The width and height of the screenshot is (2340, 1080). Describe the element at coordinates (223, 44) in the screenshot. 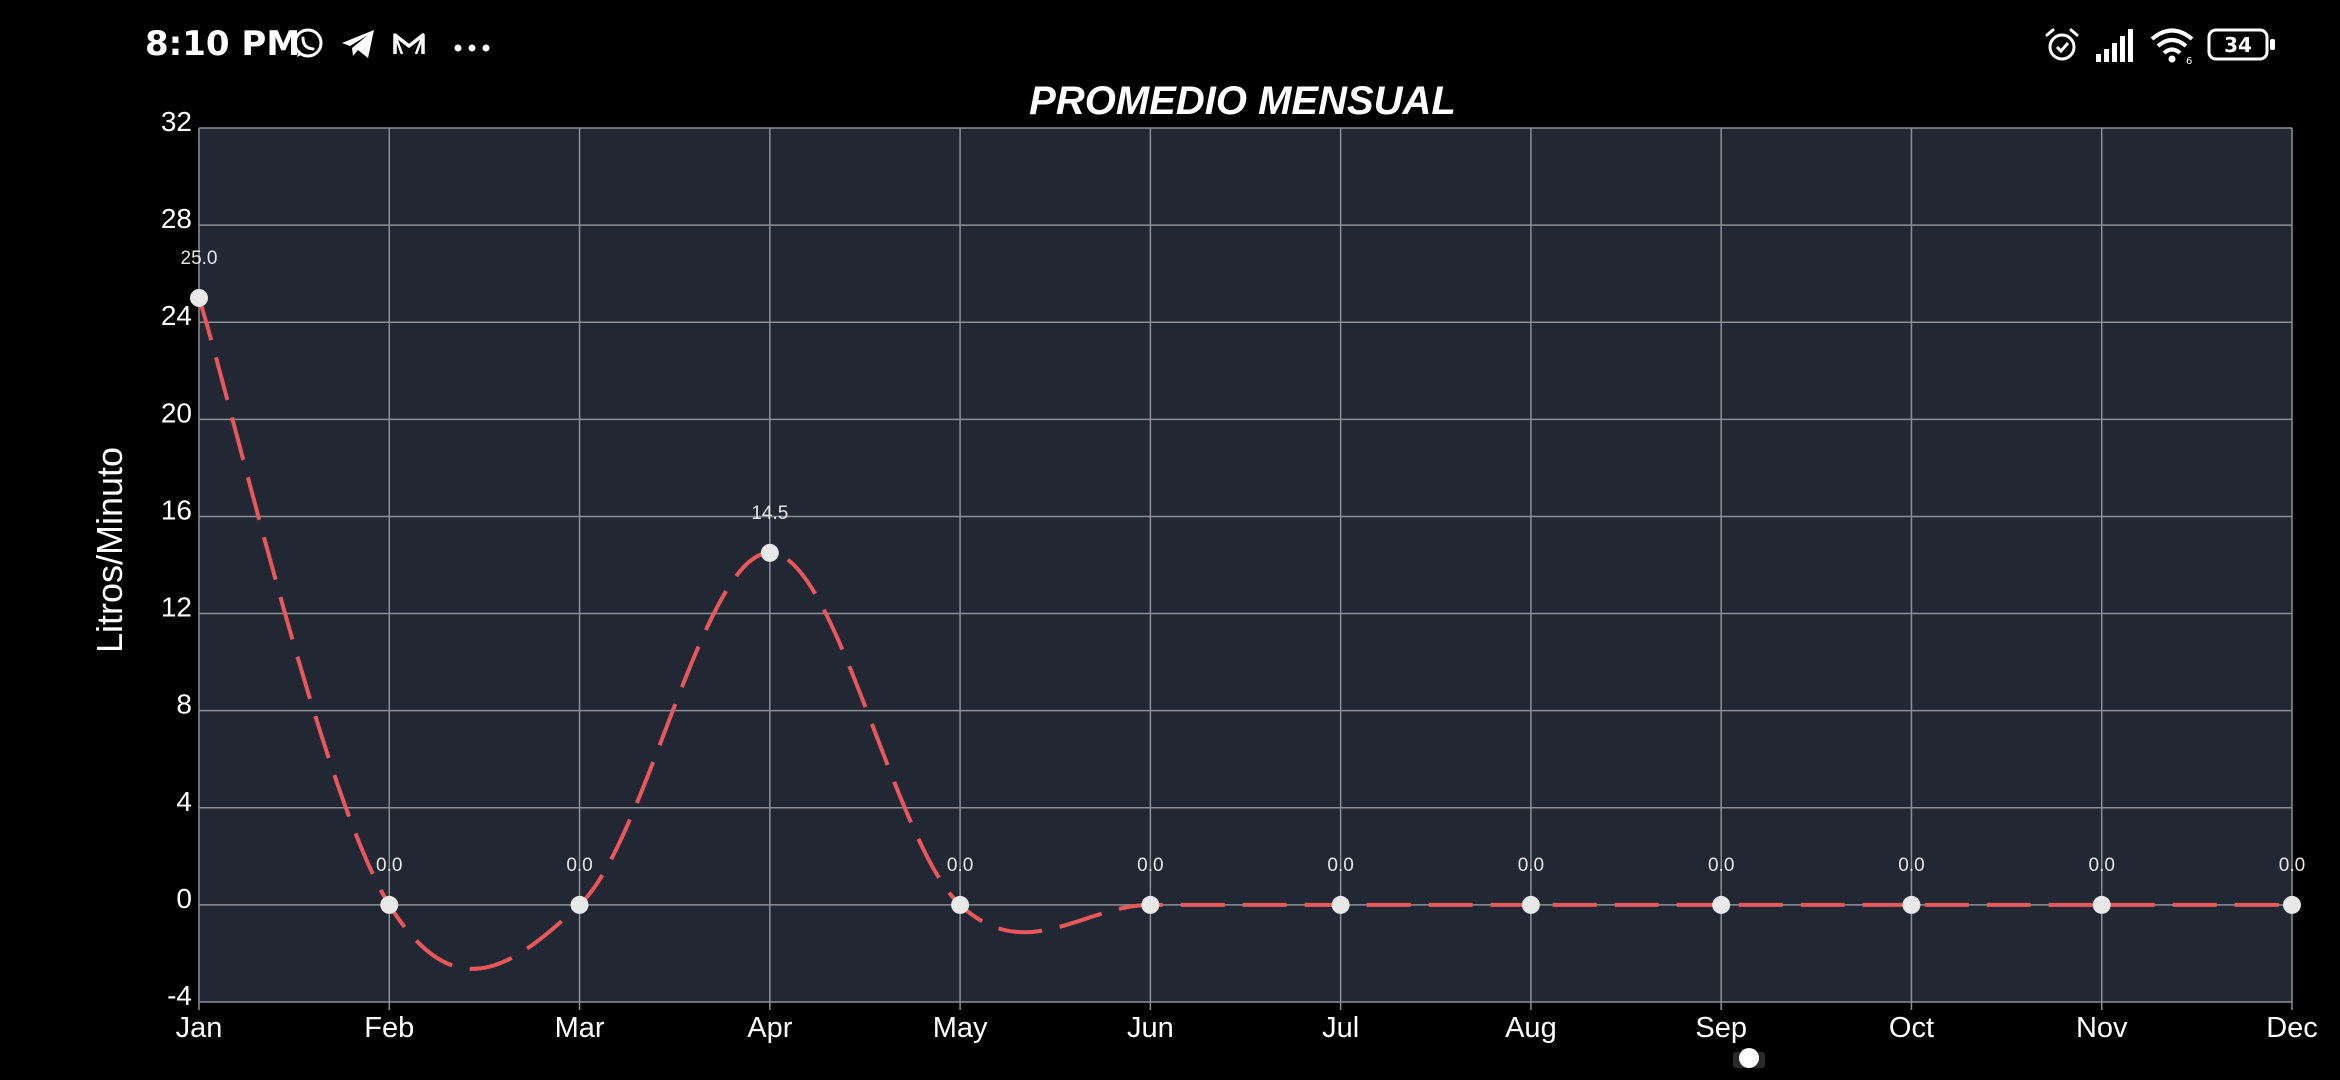

I see `status-time: 8:10 PM` at that location.